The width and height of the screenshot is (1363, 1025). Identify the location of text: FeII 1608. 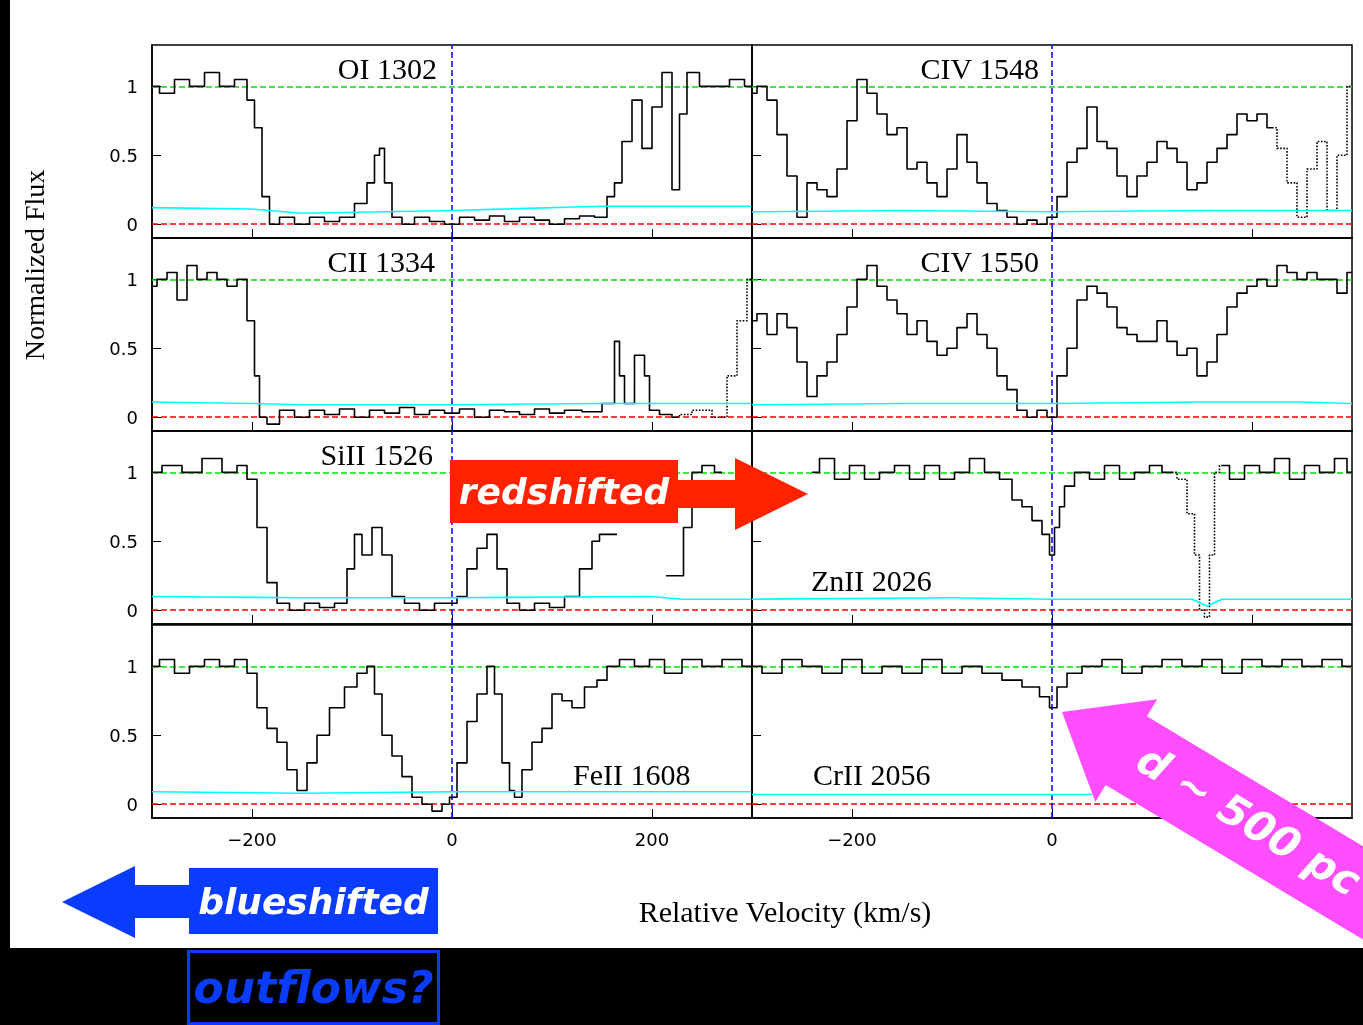
(632, 774).